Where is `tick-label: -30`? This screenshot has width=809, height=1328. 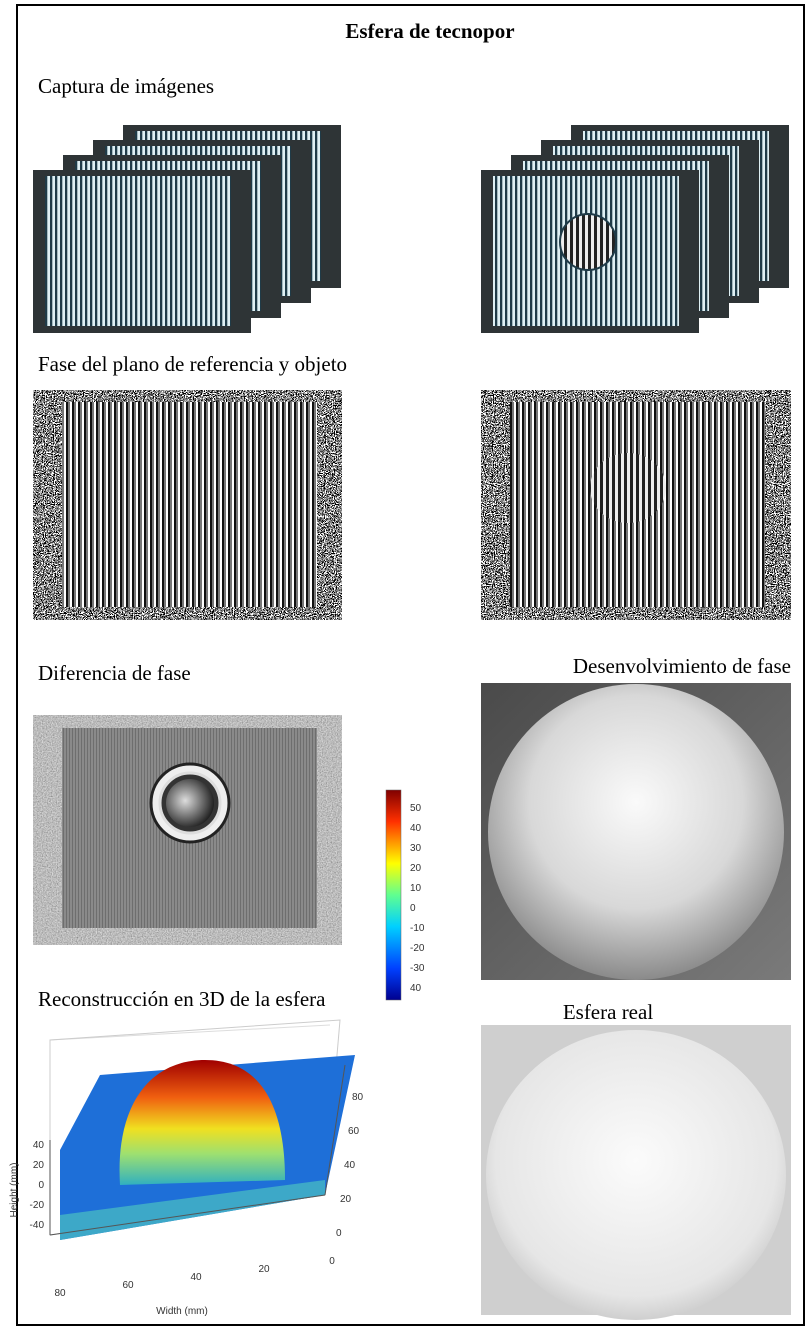
tick-label: -30 is located at coordinates (417, 968).